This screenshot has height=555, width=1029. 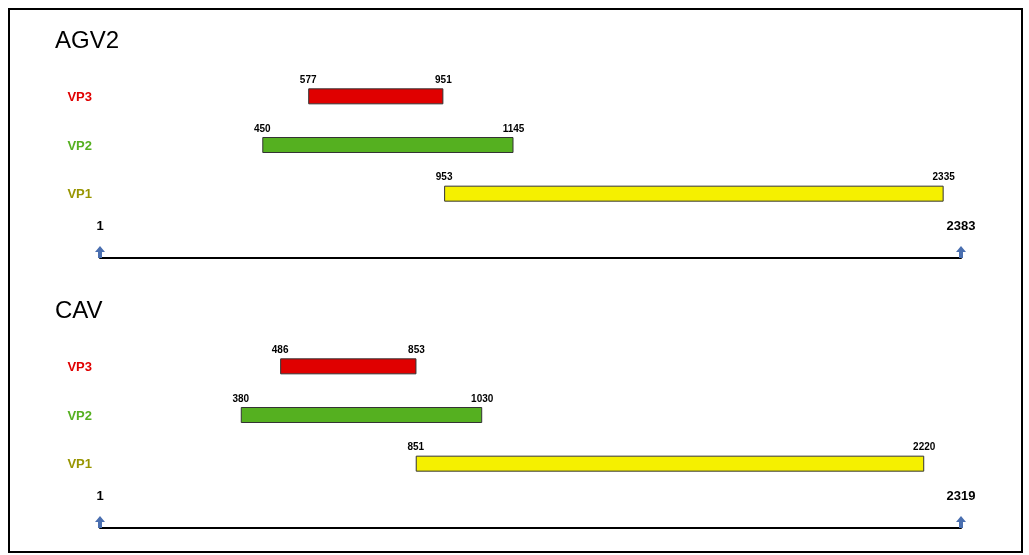 What do you see at coordinates (924, 447) in the screenshot?
I see `annotation: 2220` at bounding box center [924, 447].